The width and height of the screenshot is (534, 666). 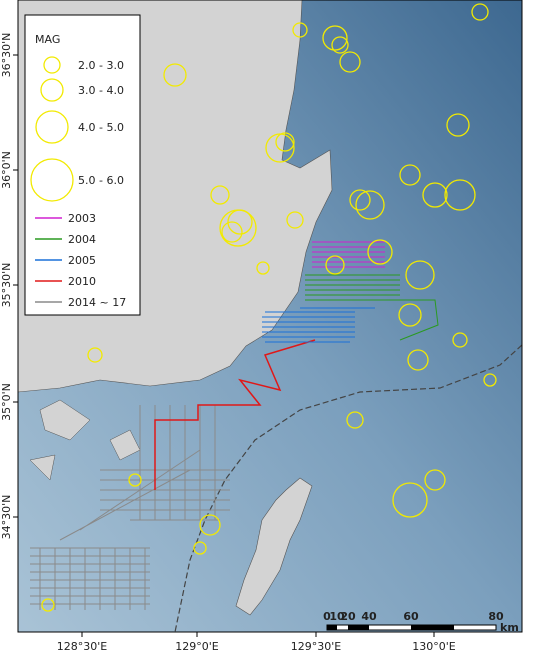 I want to click on scale-label: 10, so click(x=337, y=616).